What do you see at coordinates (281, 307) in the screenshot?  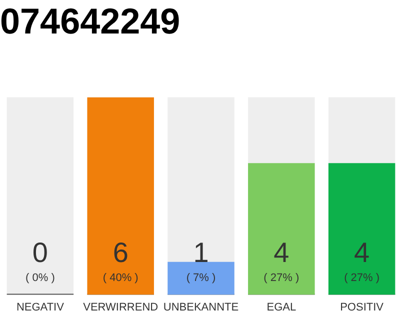 I see `x-tick-label: EGAL` at bounding box center [281, 307].